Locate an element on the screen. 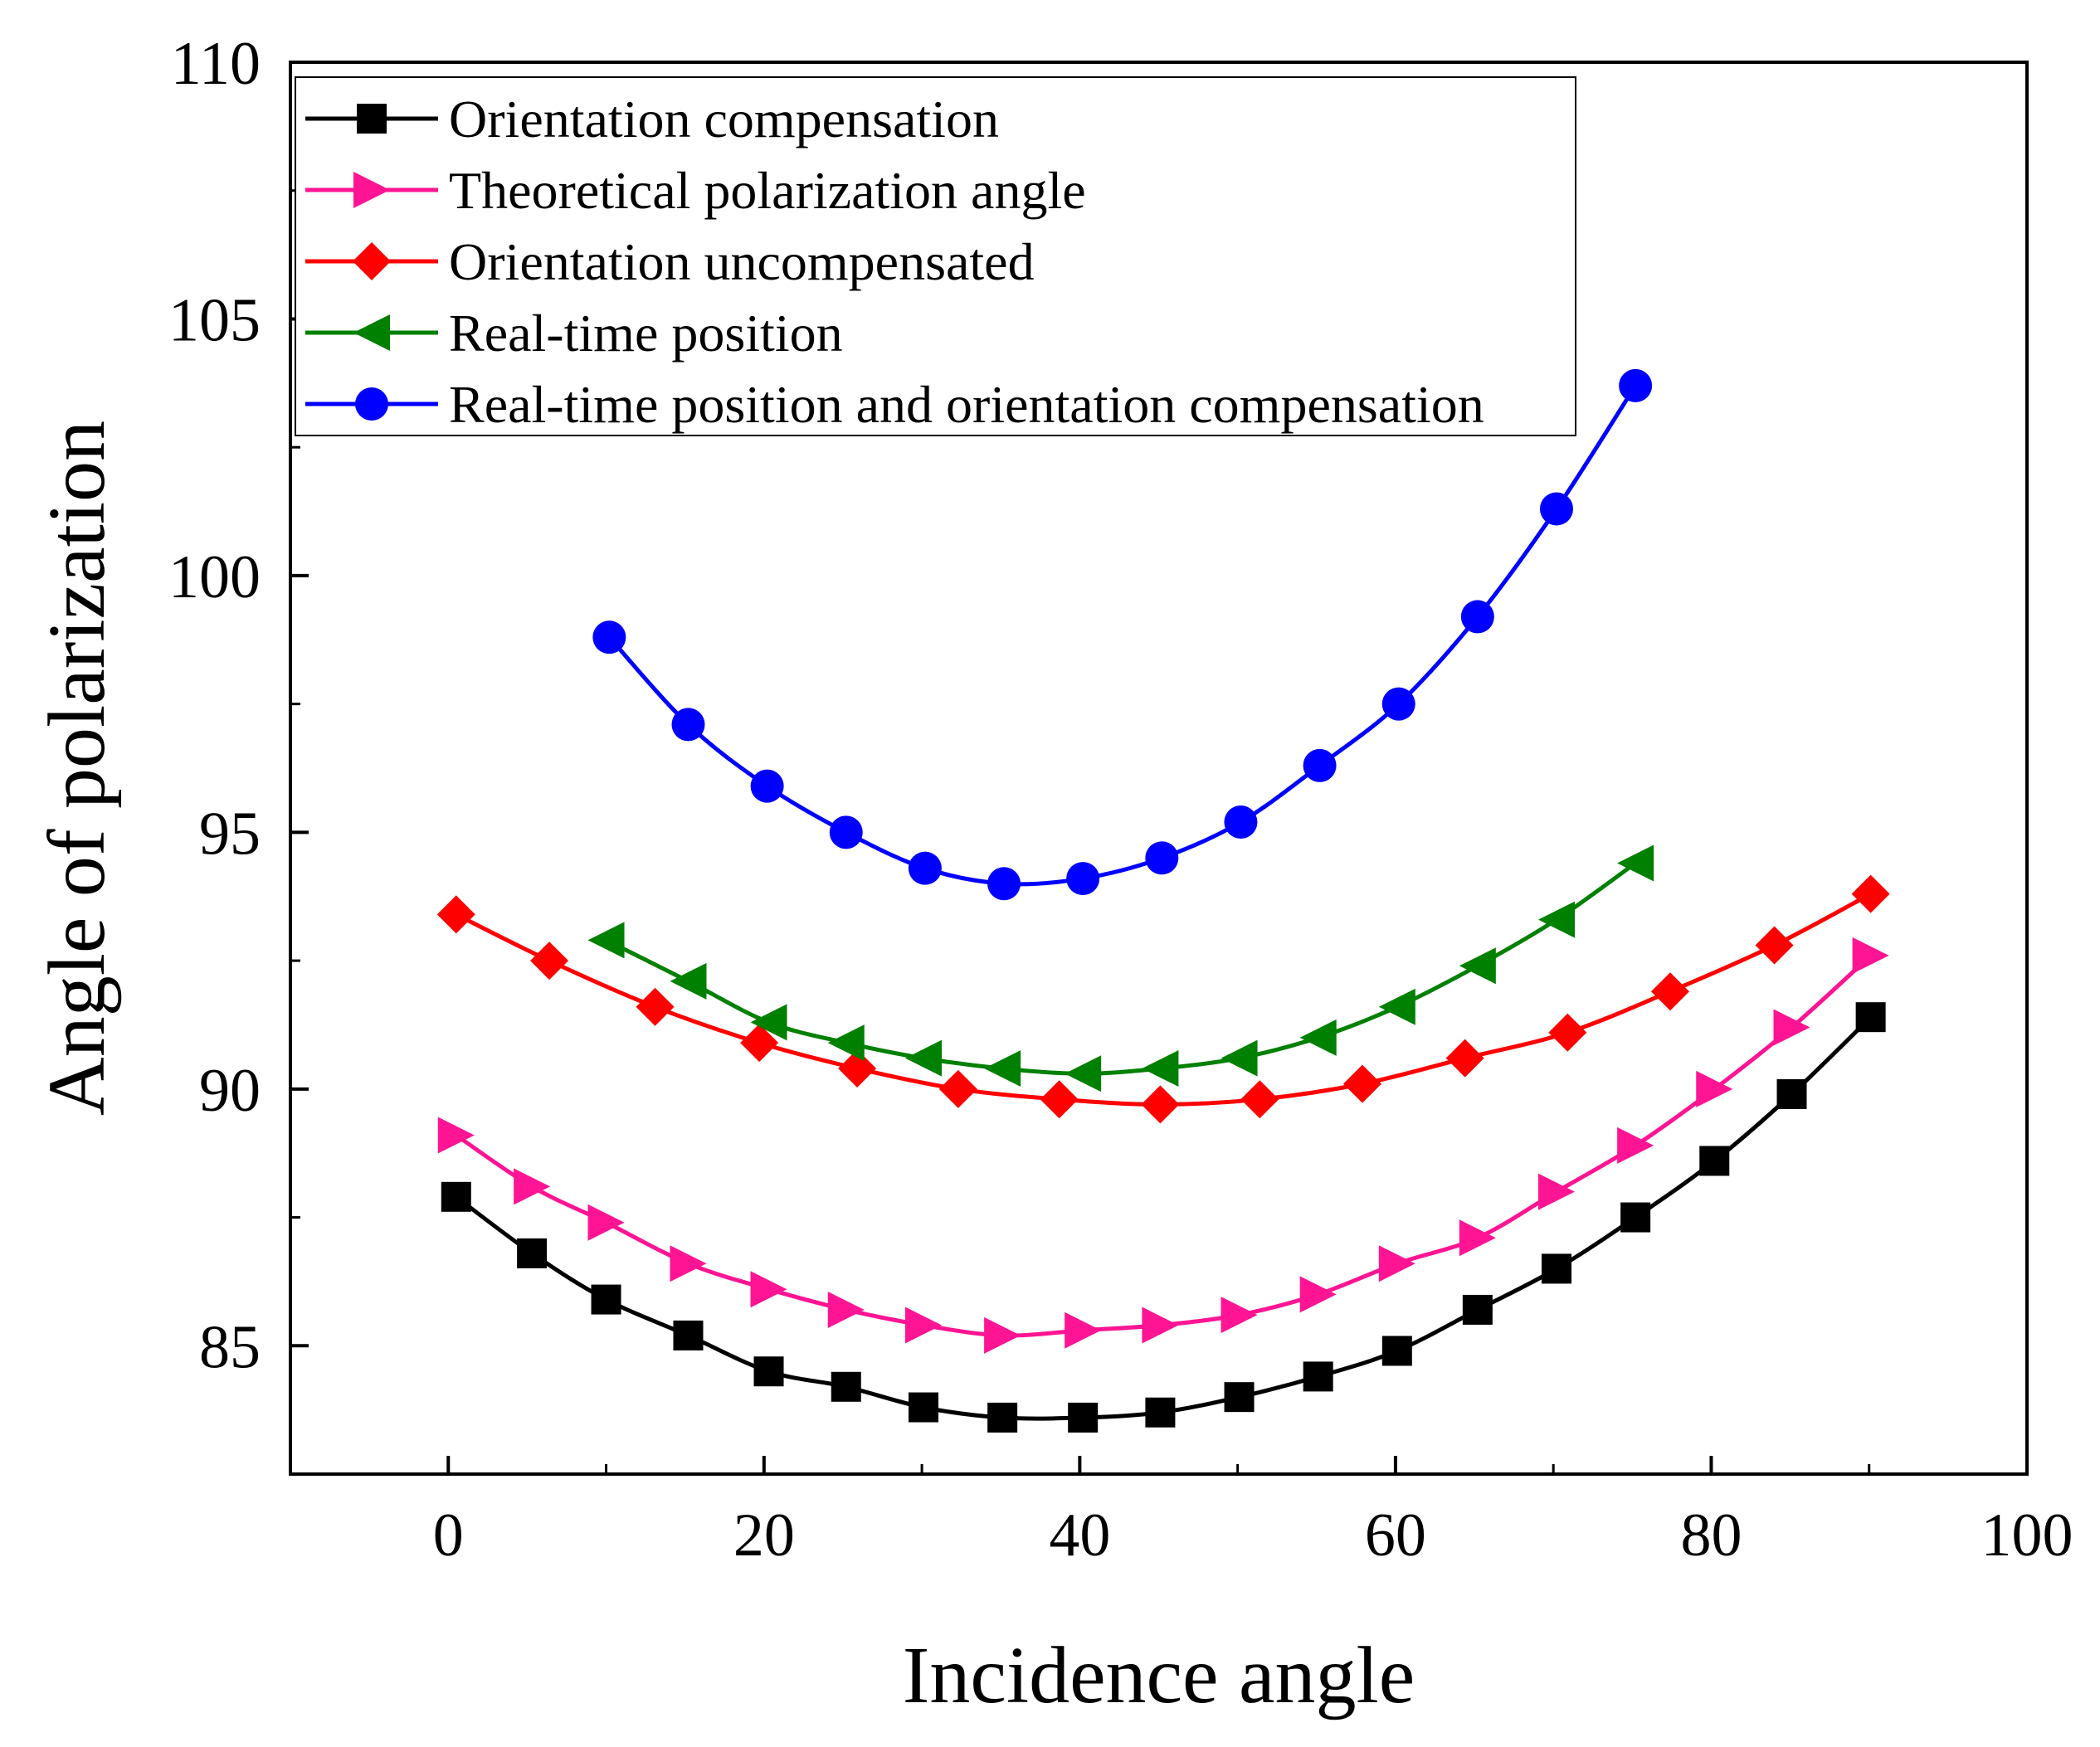  x-tick-label: 40 is located at coordinates (1079, 1535).